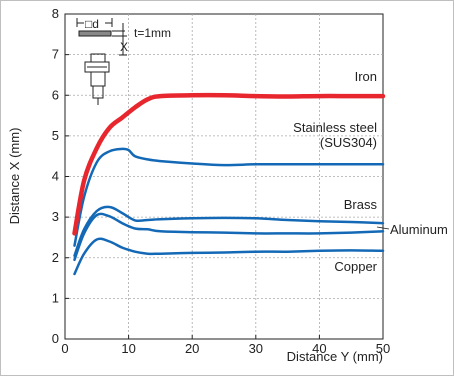 This screenshot has width=454, height=376. Describe the element at coordinates (55, 54) in the screenshot. I see `y-tick-label: 7` at that location.